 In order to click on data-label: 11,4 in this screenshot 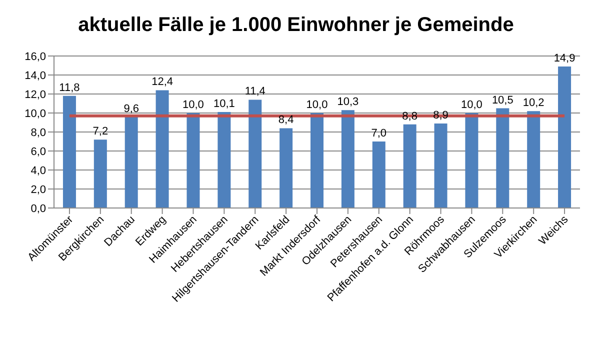, I will do `click(255, 92)`.